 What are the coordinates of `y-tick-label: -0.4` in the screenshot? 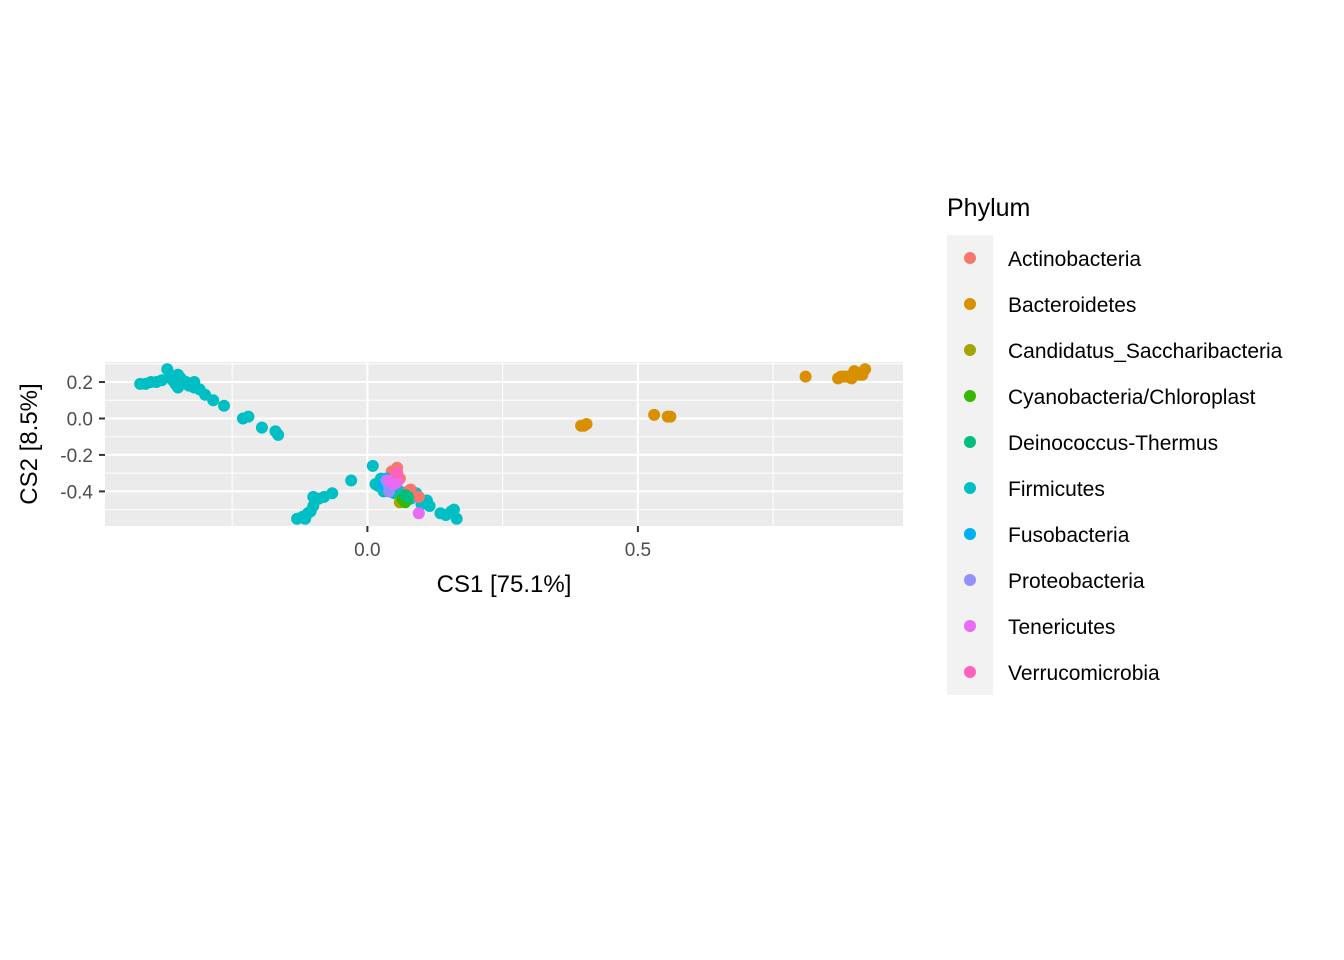 It's located at (76, 492).